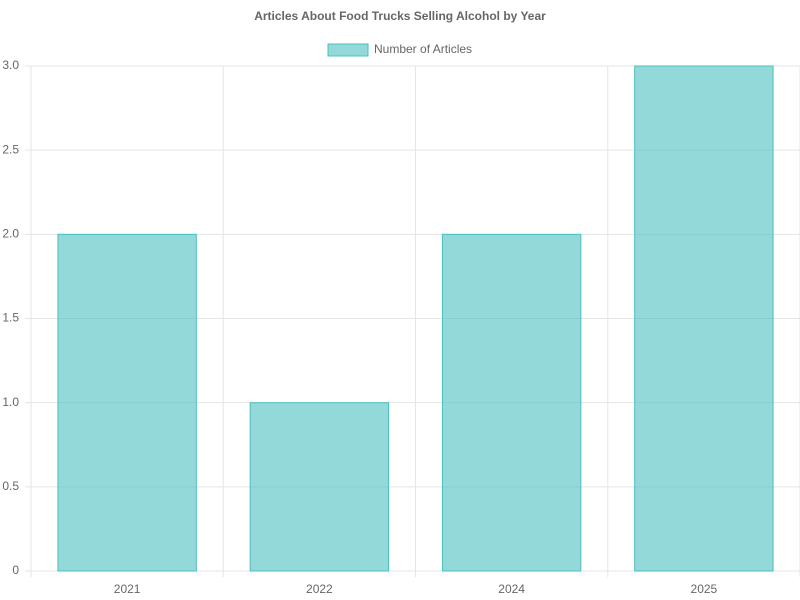 The image size is (800, 600). Describe the element at coordinates (127, 589) in the screenshot. I see `x-tick-label: 2021` at that location.